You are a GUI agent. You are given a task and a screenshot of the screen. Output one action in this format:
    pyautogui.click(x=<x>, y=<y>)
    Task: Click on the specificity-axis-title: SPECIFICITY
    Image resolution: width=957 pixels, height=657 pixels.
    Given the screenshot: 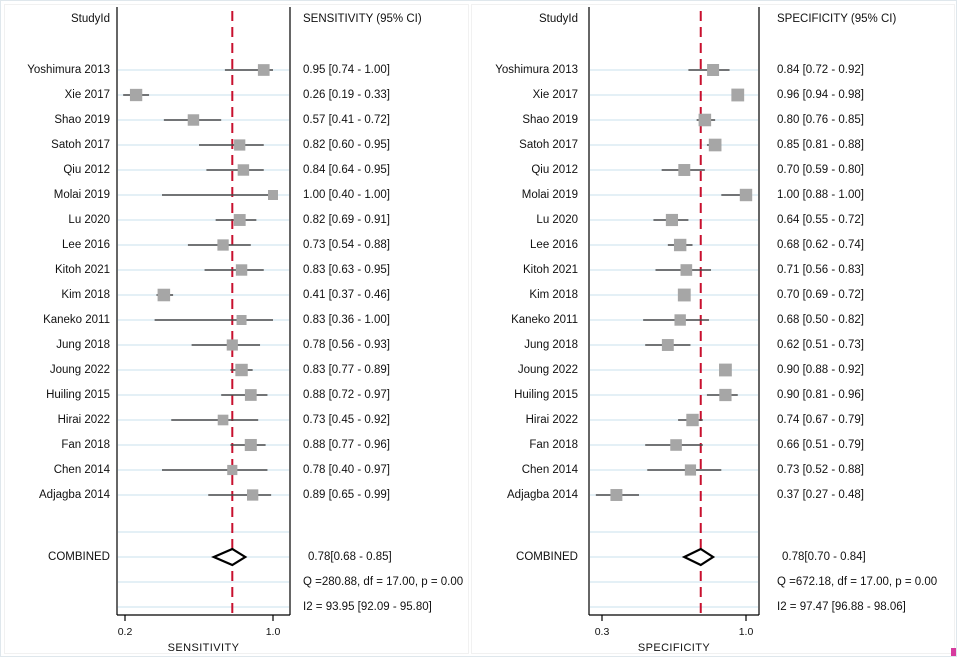 What is the action you would take?
    pyautogui.click(x=674, y=648)
    